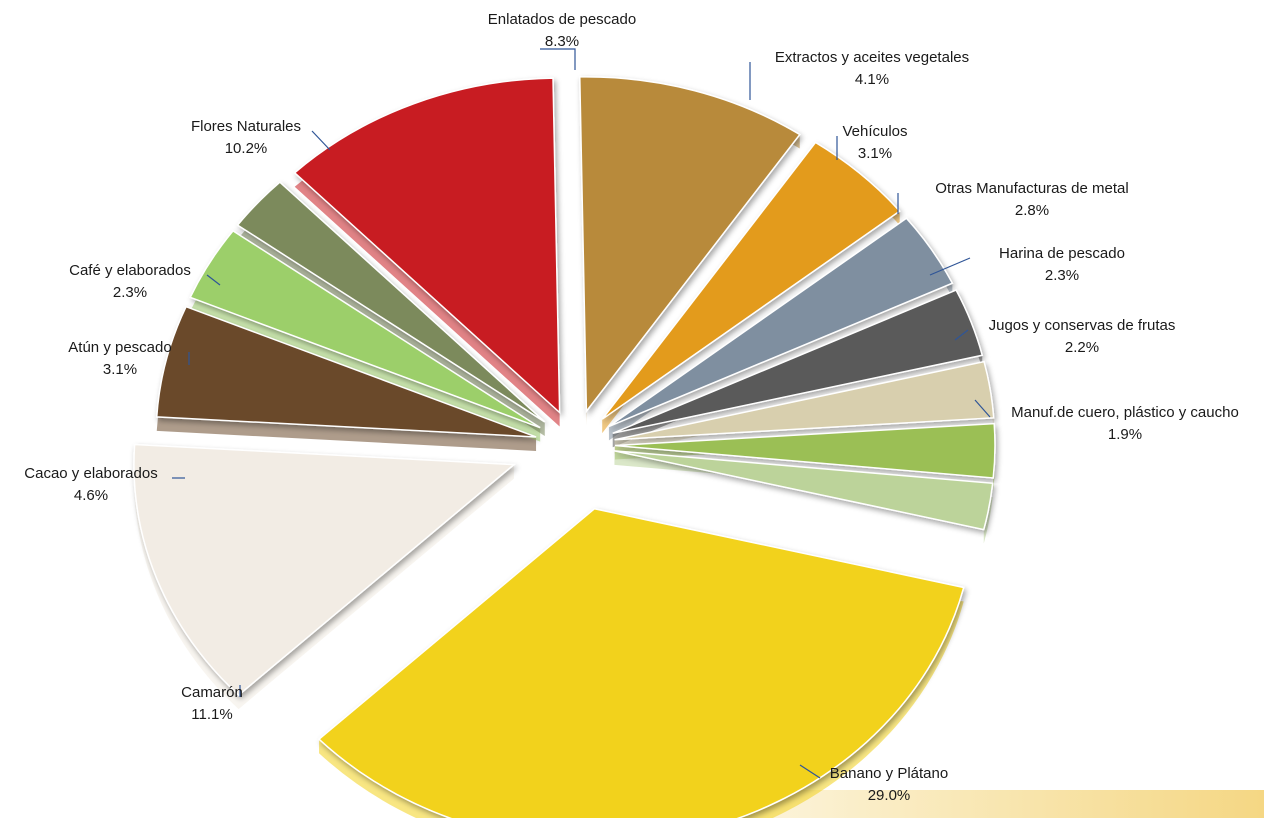  What do you see at coordinates (90, 473) in the screenshot?
I see `slice-label: Cacao y elaborados` at bounding box center [90, 473].